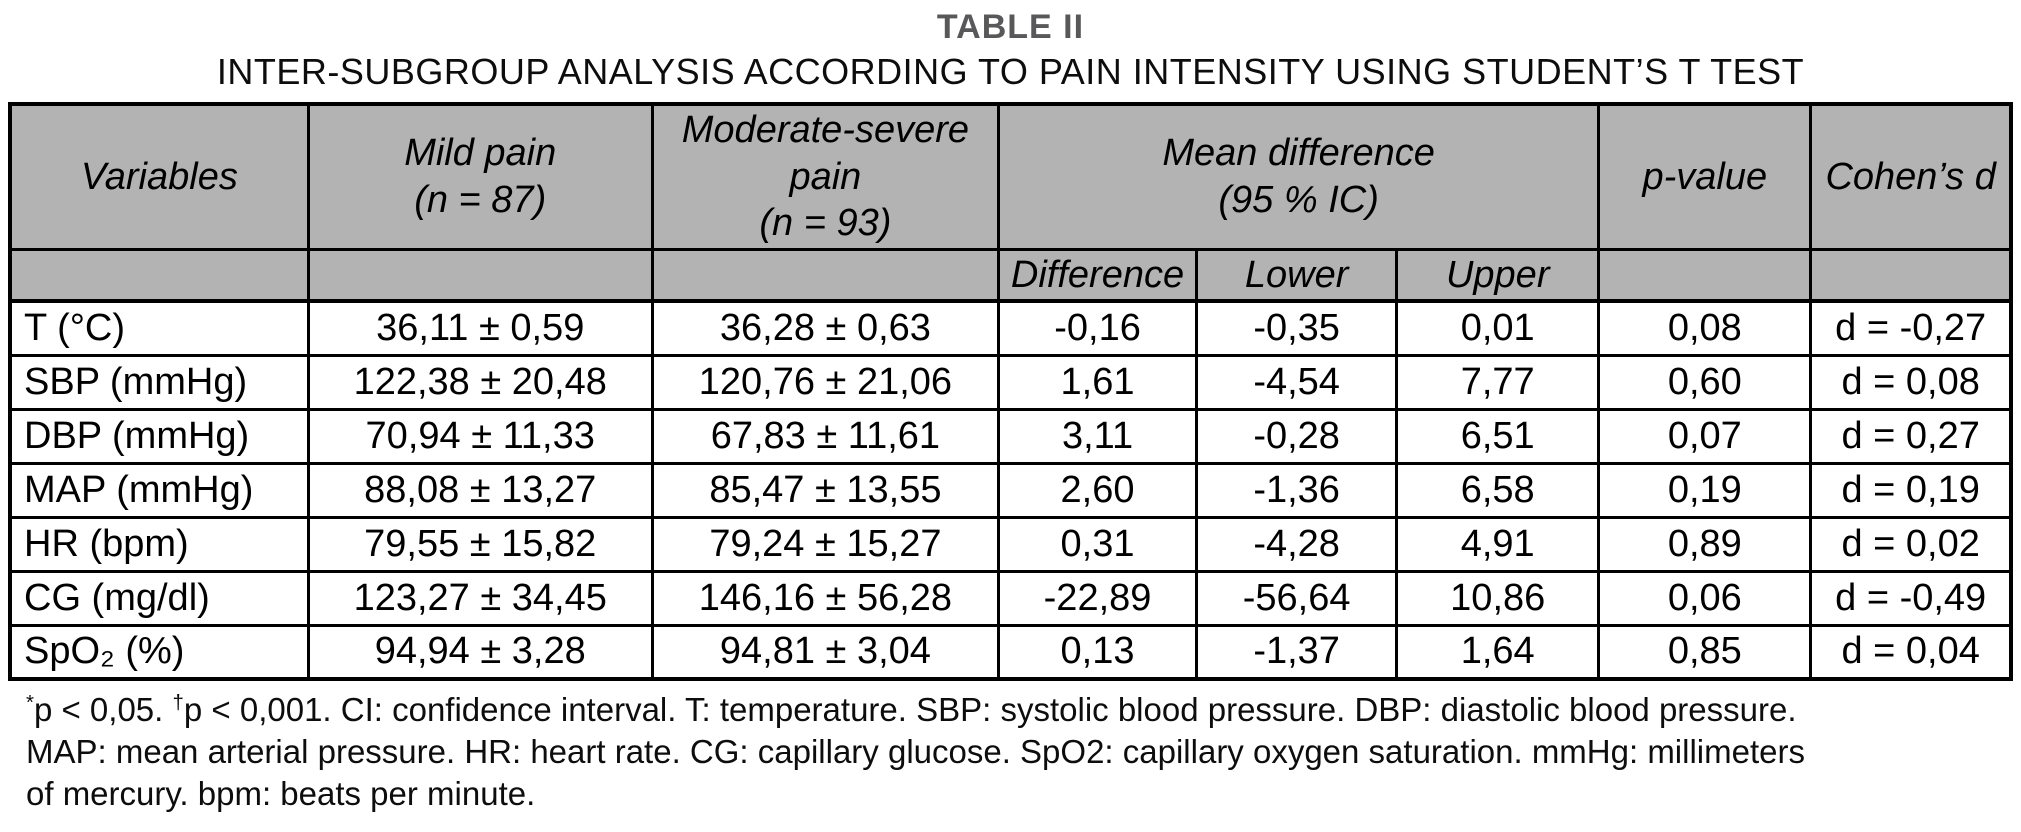  I want to click on col-header-cohens-d: Cohen’s d, so click(1911, 176).